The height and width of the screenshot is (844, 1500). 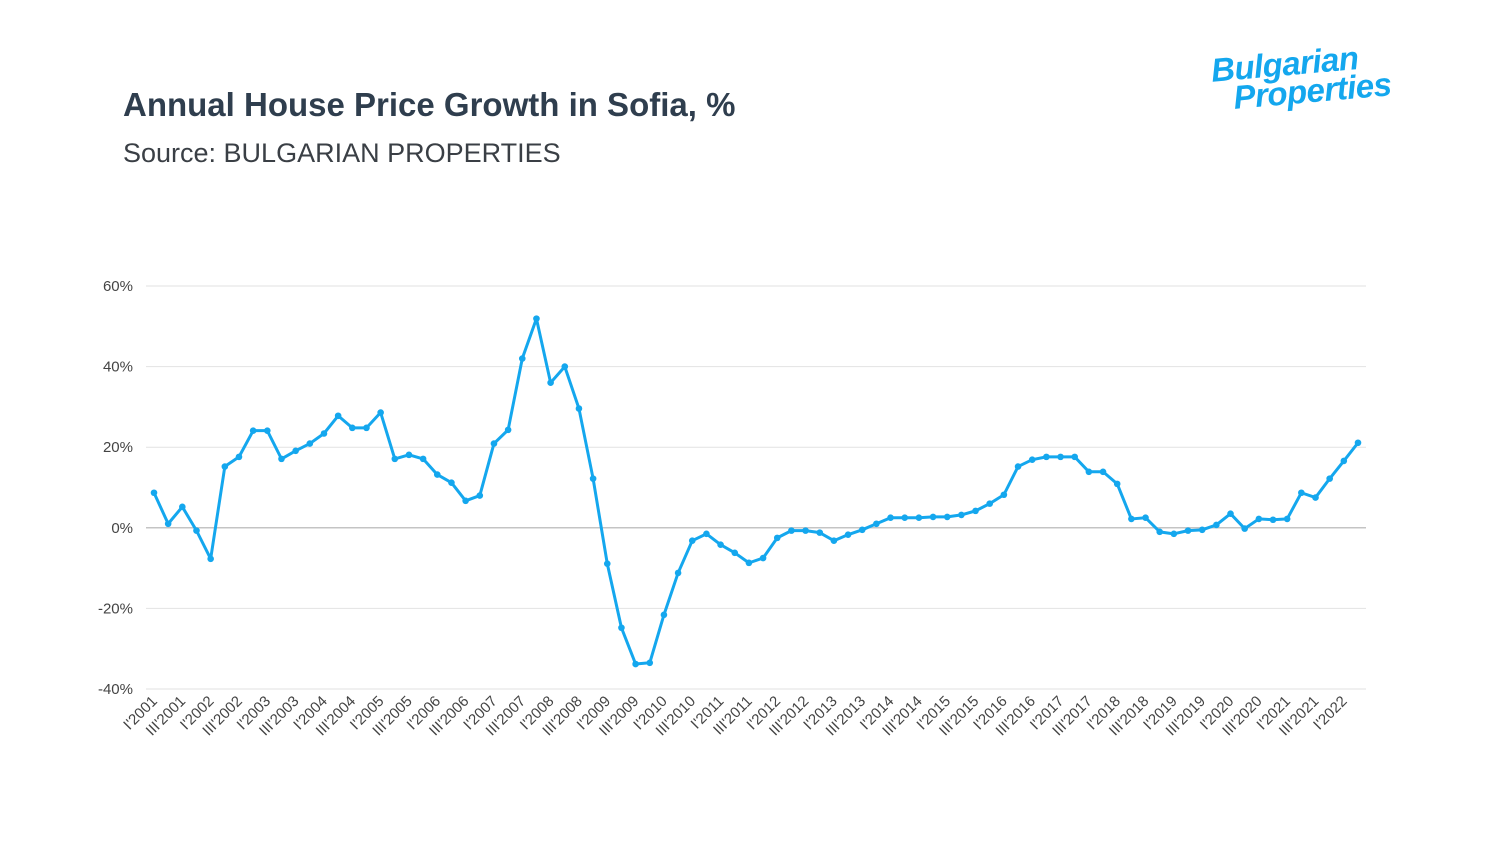 What do you see at coordinates (118, 367) in the screenshot?
I see `y-tick-label: 40%` at bounding box center [118, 367].